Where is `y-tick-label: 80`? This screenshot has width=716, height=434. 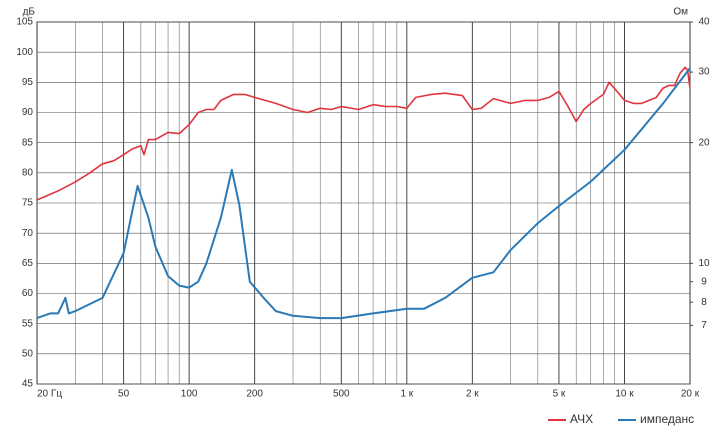 y-tick-label: 80 is located at coordinates (28, 172).